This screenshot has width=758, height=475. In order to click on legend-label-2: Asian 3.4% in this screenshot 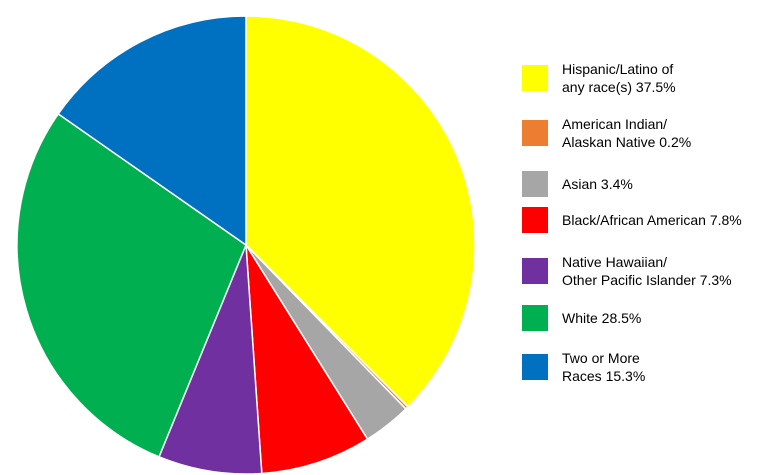, I will do `click(597, 184)`.